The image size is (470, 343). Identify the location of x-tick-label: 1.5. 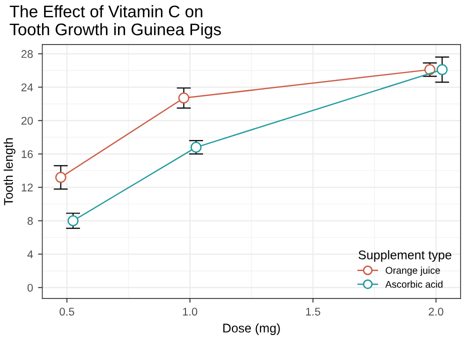
(313, 312).